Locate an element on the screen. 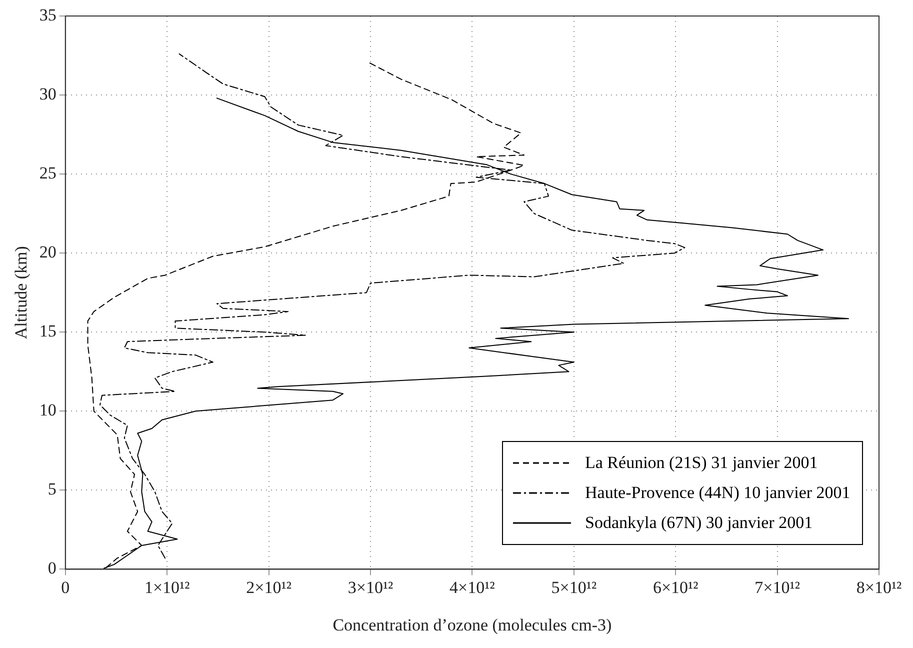 Image resolution: width=913 pixels, height=648 pixels. x-tick-label: 5×10¹² is located at coordinates (574, 587).